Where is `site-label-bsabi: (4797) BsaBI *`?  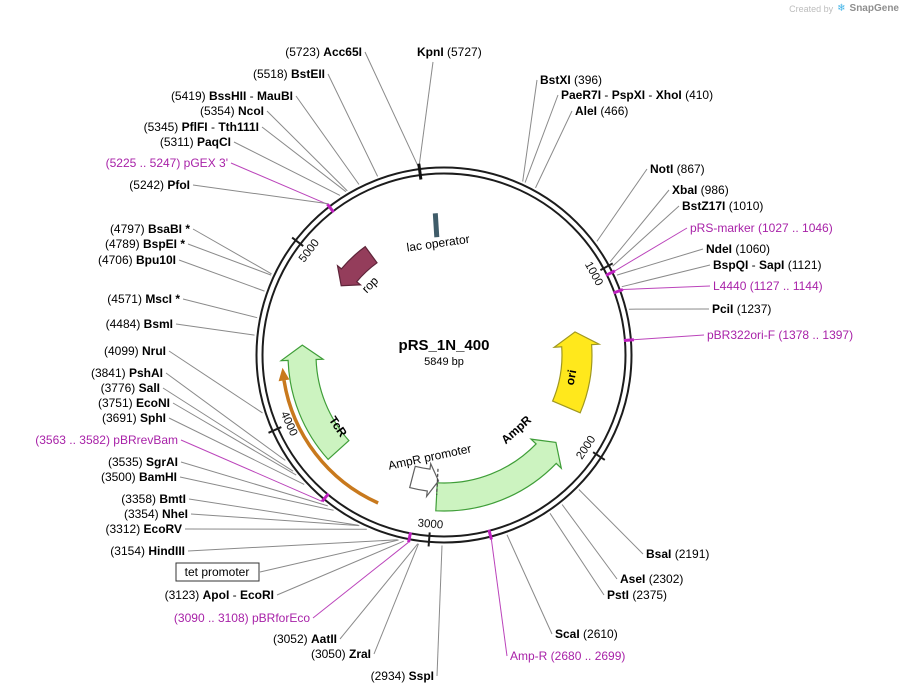
site-label-bsabi: (4797) BsaBI * is located at coordinates (150, 229).